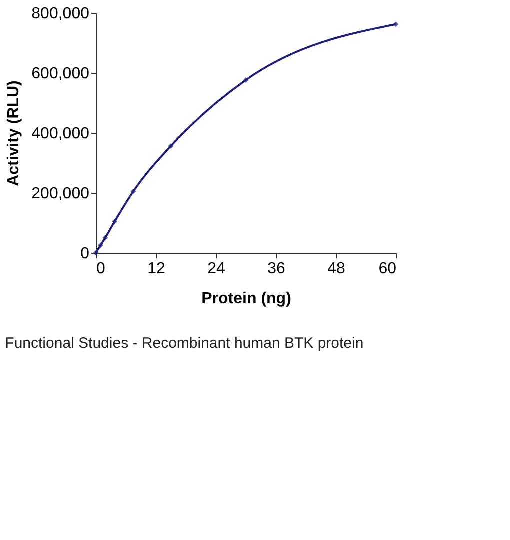 Image resolution: width=510 pixels, height=540 pixels. Describe the element at coordinates (61, 14) in the screenshot. I see `y-tick-label: 800,000` at that location.